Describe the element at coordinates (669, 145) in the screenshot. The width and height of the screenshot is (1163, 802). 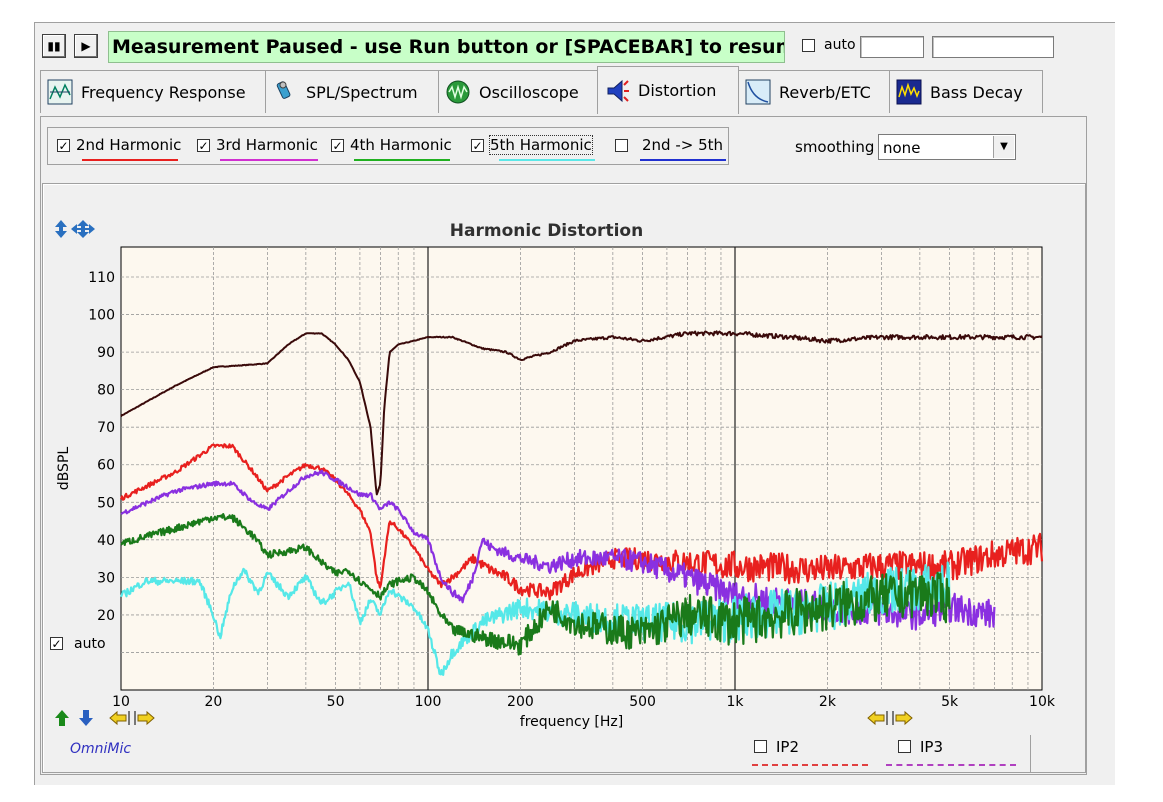
I see `harmonic-2nd-to-5th-toggle: 2nd -> 5th` at that location.